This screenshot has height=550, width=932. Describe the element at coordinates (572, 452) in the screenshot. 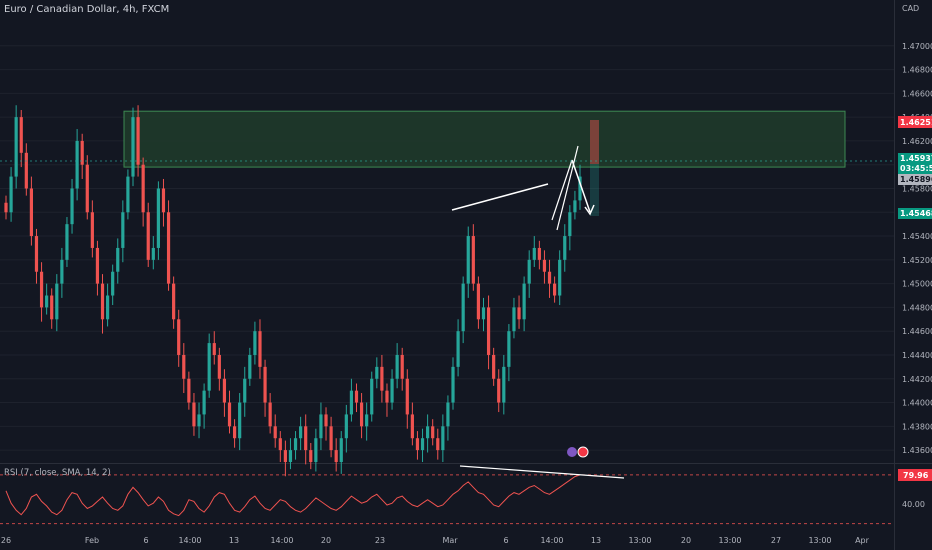

I see `event-icon-lightning` at that location.